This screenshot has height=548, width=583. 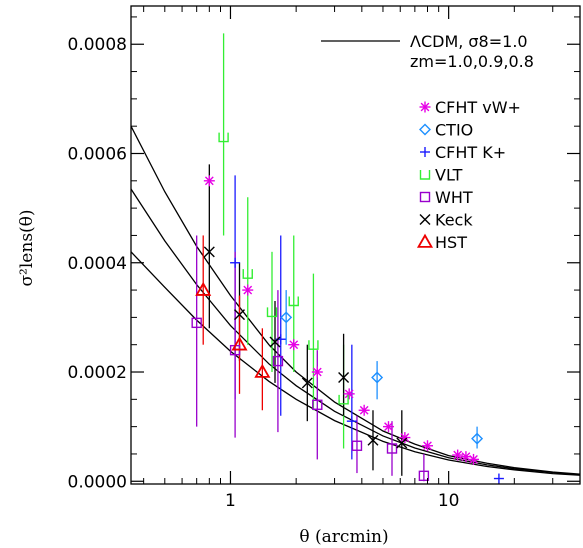 What do you see at coordinates (449, 501) in the screenshot?
I see `x-tick-label-2: 10` at bounding box center [449, 501].